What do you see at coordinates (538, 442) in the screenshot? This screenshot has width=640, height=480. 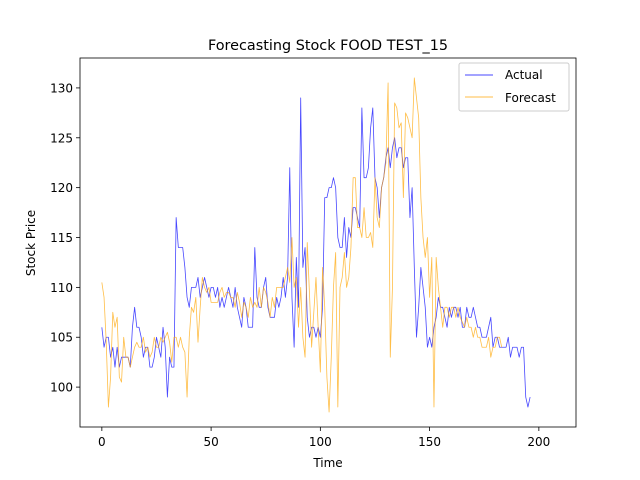 I see `x-tick-label: 200` at bounding box center [538, 442].